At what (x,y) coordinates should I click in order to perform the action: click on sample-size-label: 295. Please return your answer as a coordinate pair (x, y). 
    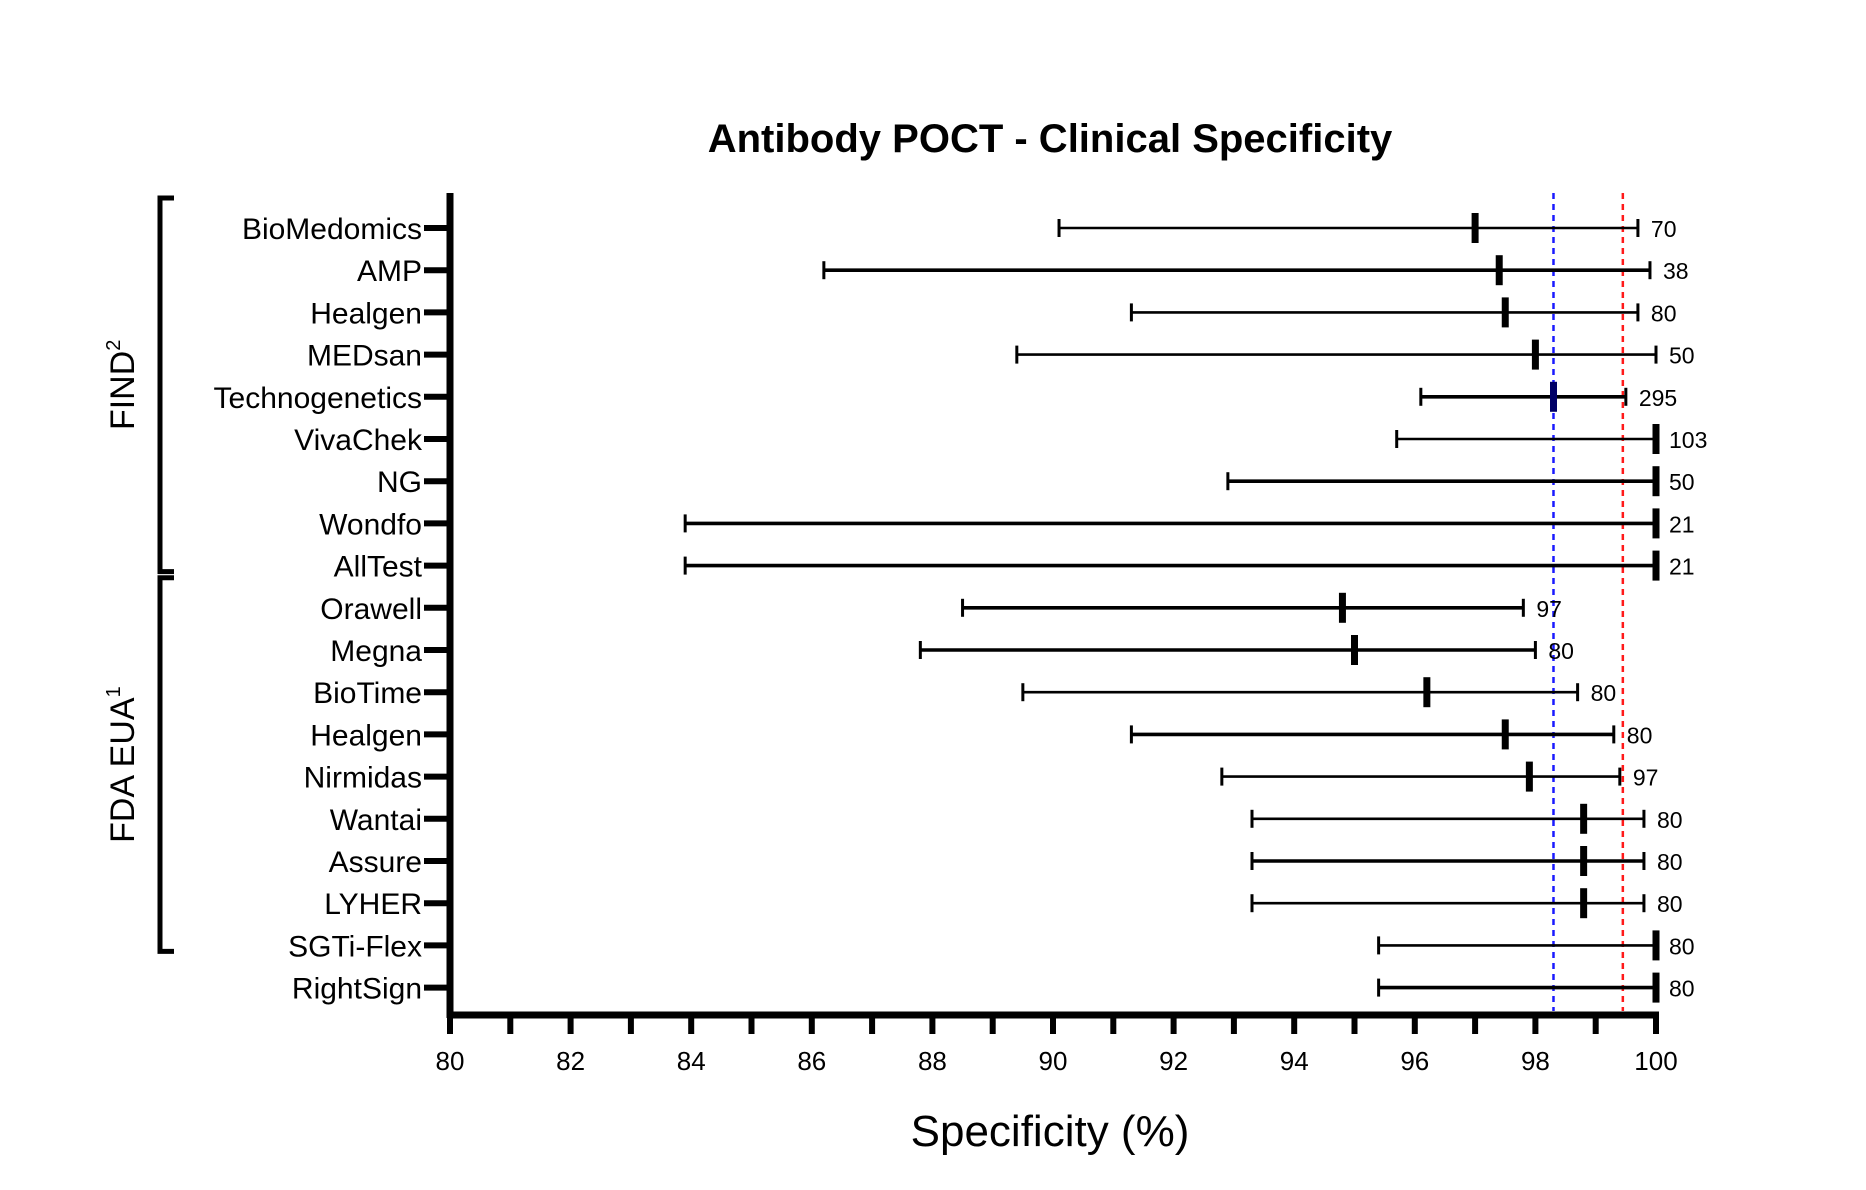
    Looking at the image, I should click on (1658, 398).